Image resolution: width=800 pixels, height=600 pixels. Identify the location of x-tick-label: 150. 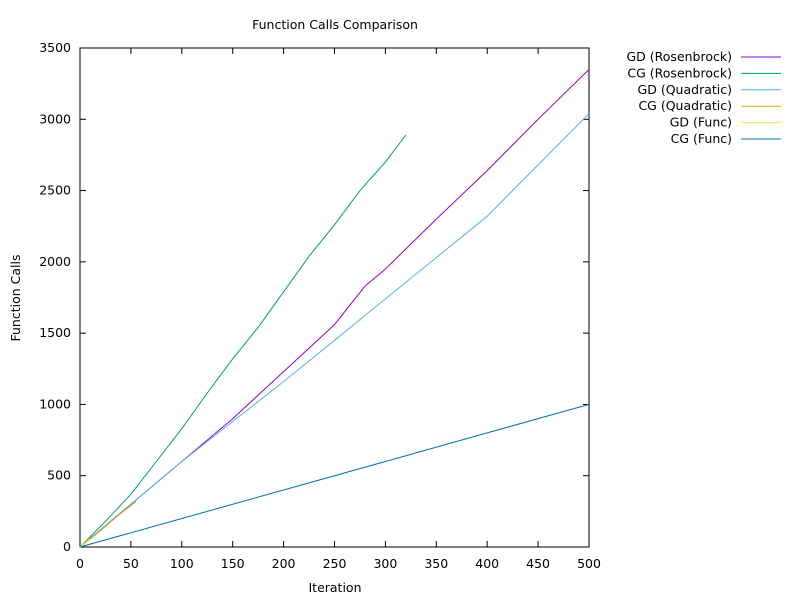
(233, 563).